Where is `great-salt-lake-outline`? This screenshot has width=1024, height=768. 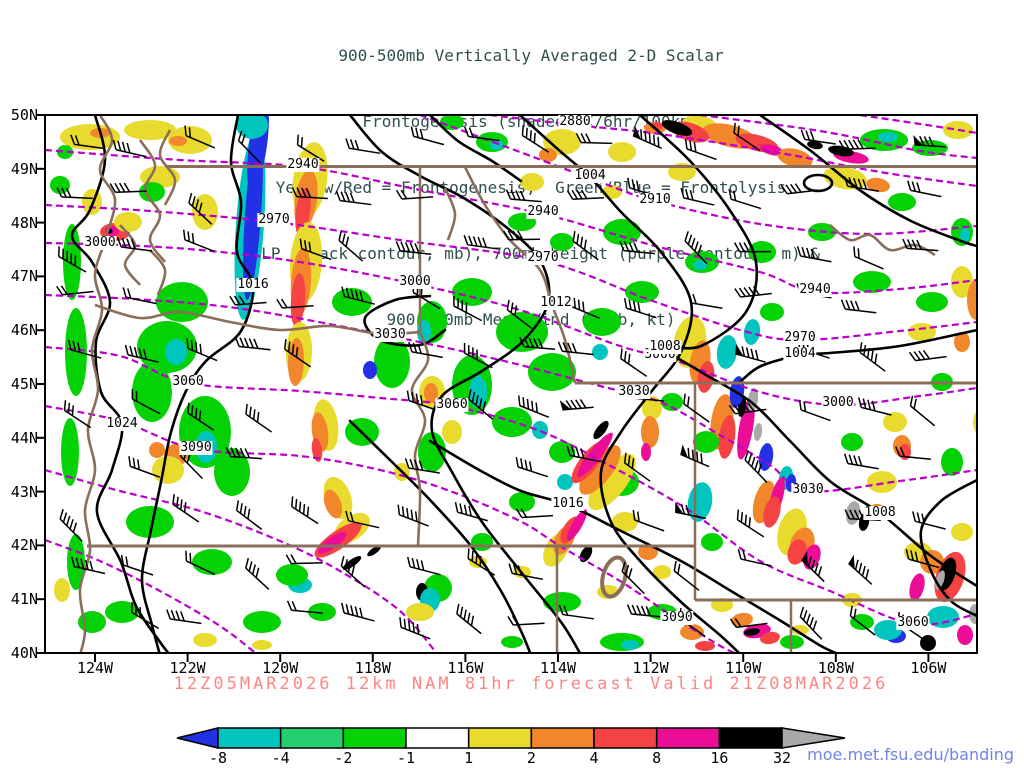 great-salt-lake-outline is located at coordinates (614, 577).